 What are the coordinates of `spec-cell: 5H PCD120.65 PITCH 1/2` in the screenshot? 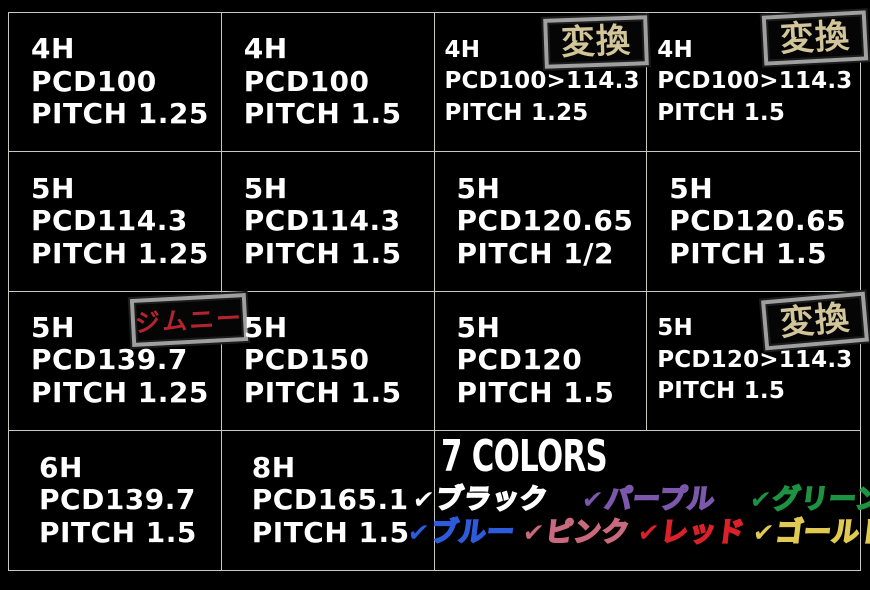 It's located at (541, 222).